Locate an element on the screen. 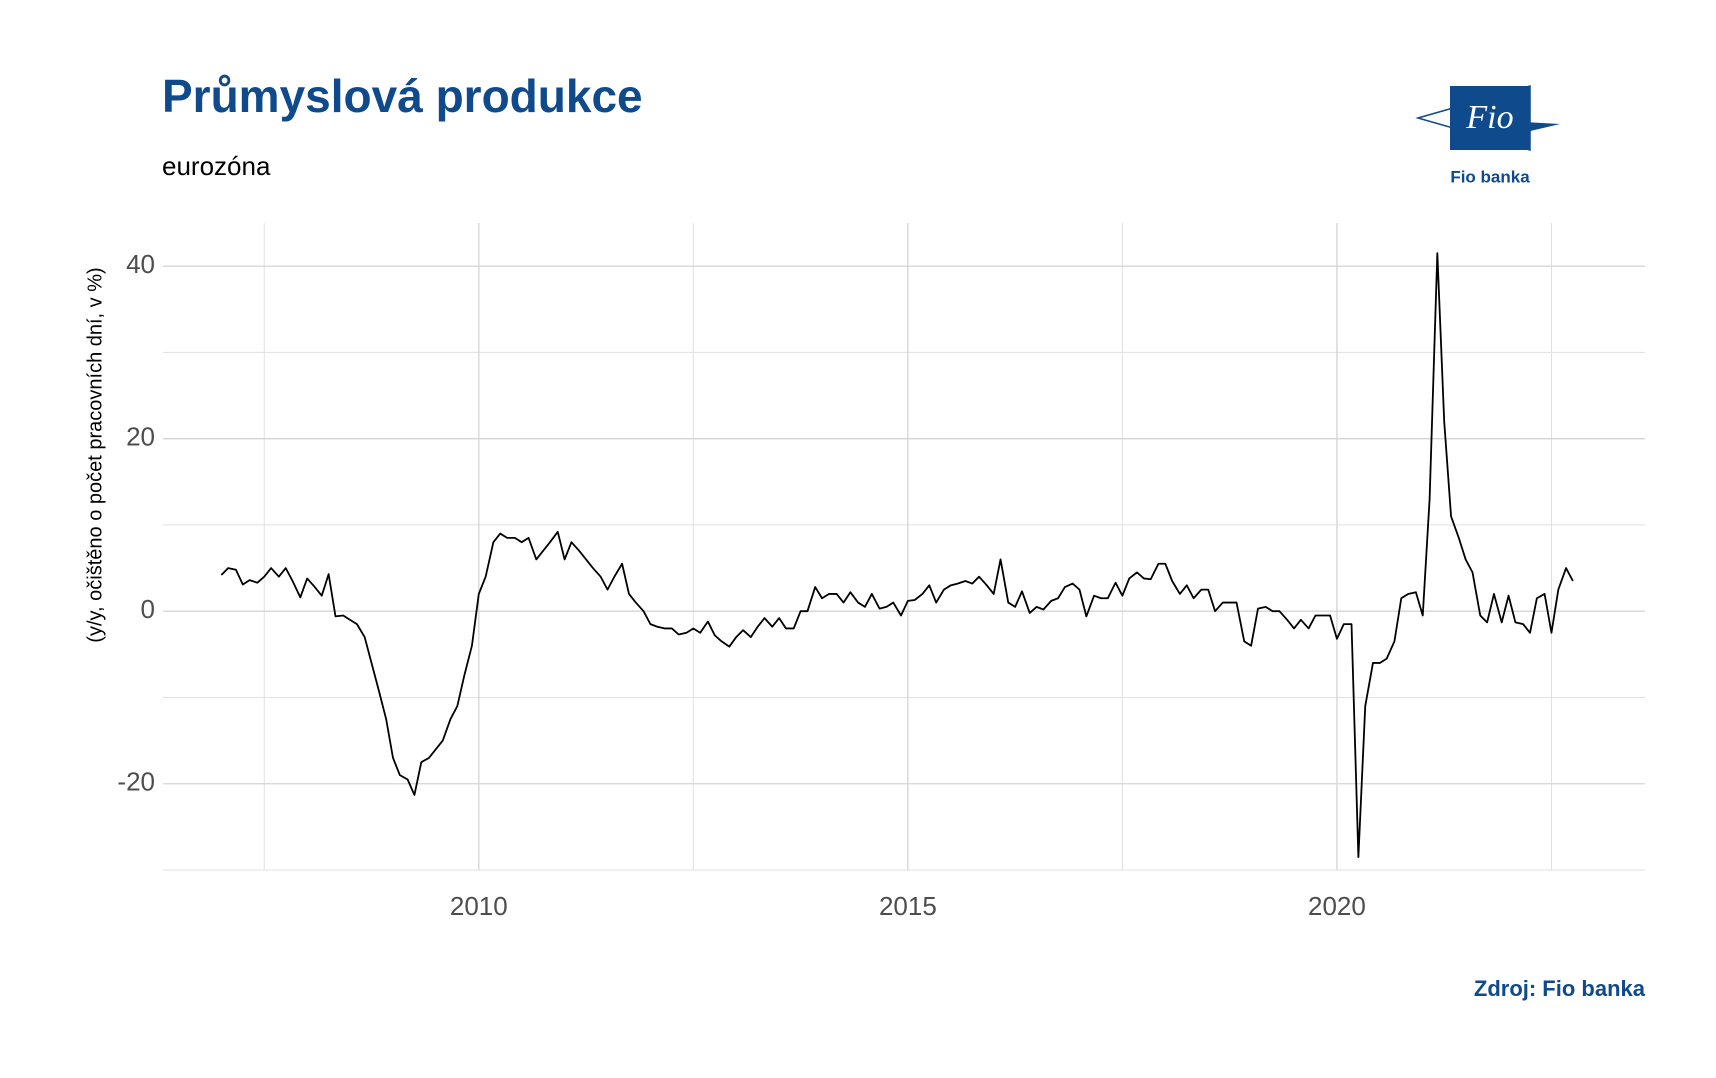 This screenshot has height=1078, width=1716. logo-name: Fio banka is located at coordinates (1490, 176).